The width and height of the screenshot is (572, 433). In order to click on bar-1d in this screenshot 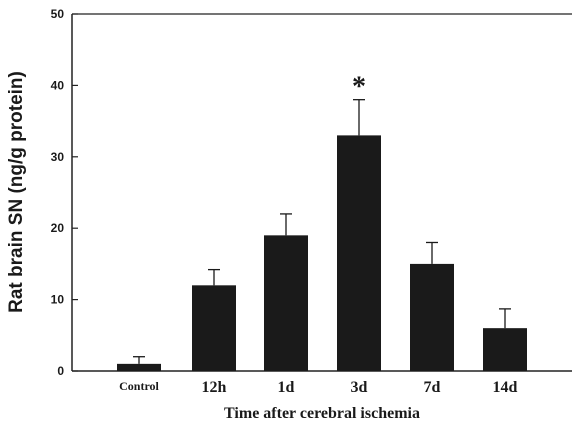, I will do `click(286, 303)`.